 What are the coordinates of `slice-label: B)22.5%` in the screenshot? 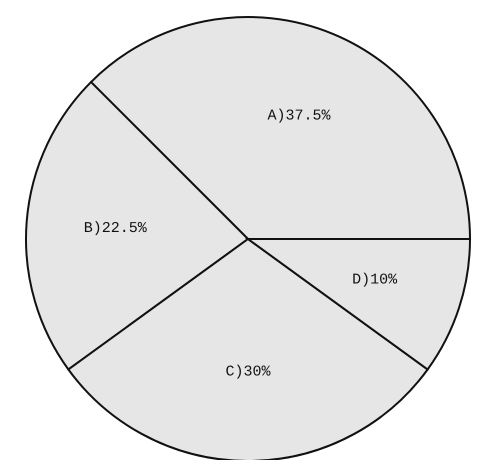 It's located at (116, 229).